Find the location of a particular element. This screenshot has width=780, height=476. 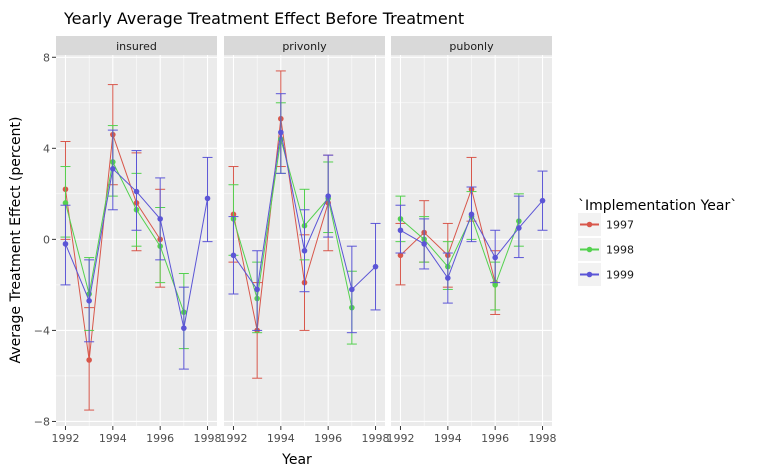

x-axis-label: Year is located at coordinates (296, 460).